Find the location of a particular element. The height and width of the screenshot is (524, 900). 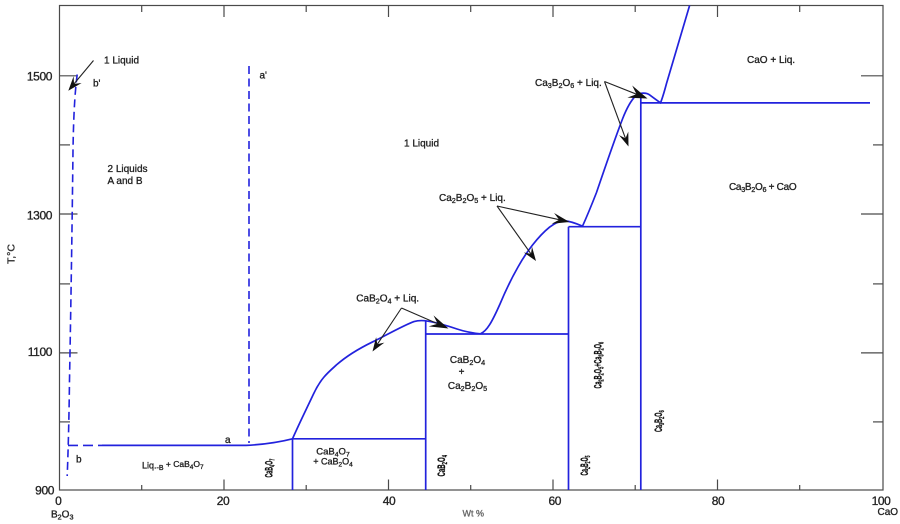

svg-text: b' is located at coordinates (97, 84).